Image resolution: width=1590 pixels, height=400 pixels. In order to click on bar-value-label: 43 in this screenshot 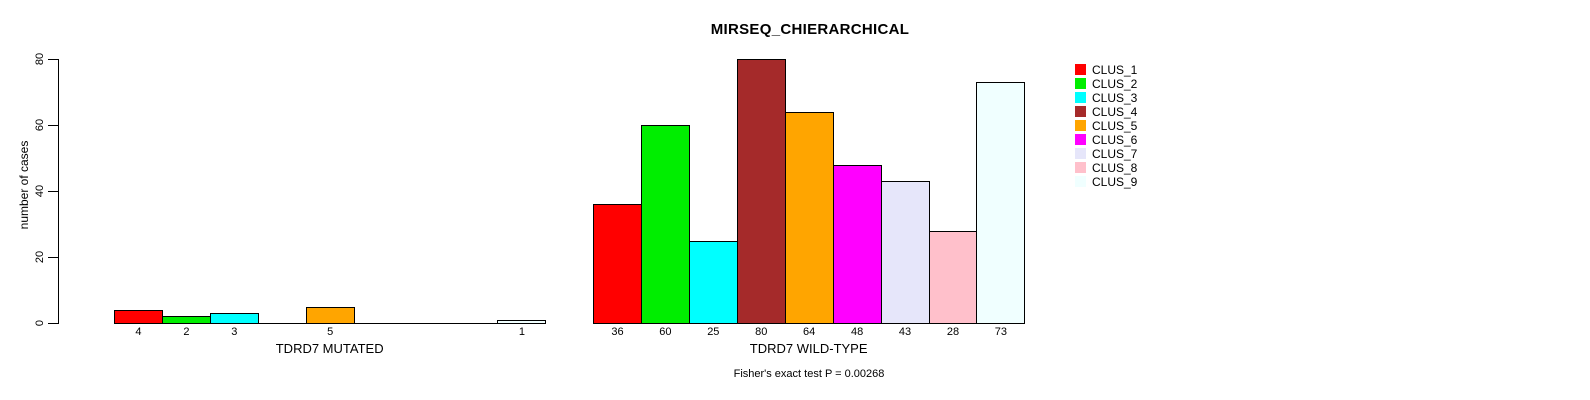, I will do `click(905, 332)`.